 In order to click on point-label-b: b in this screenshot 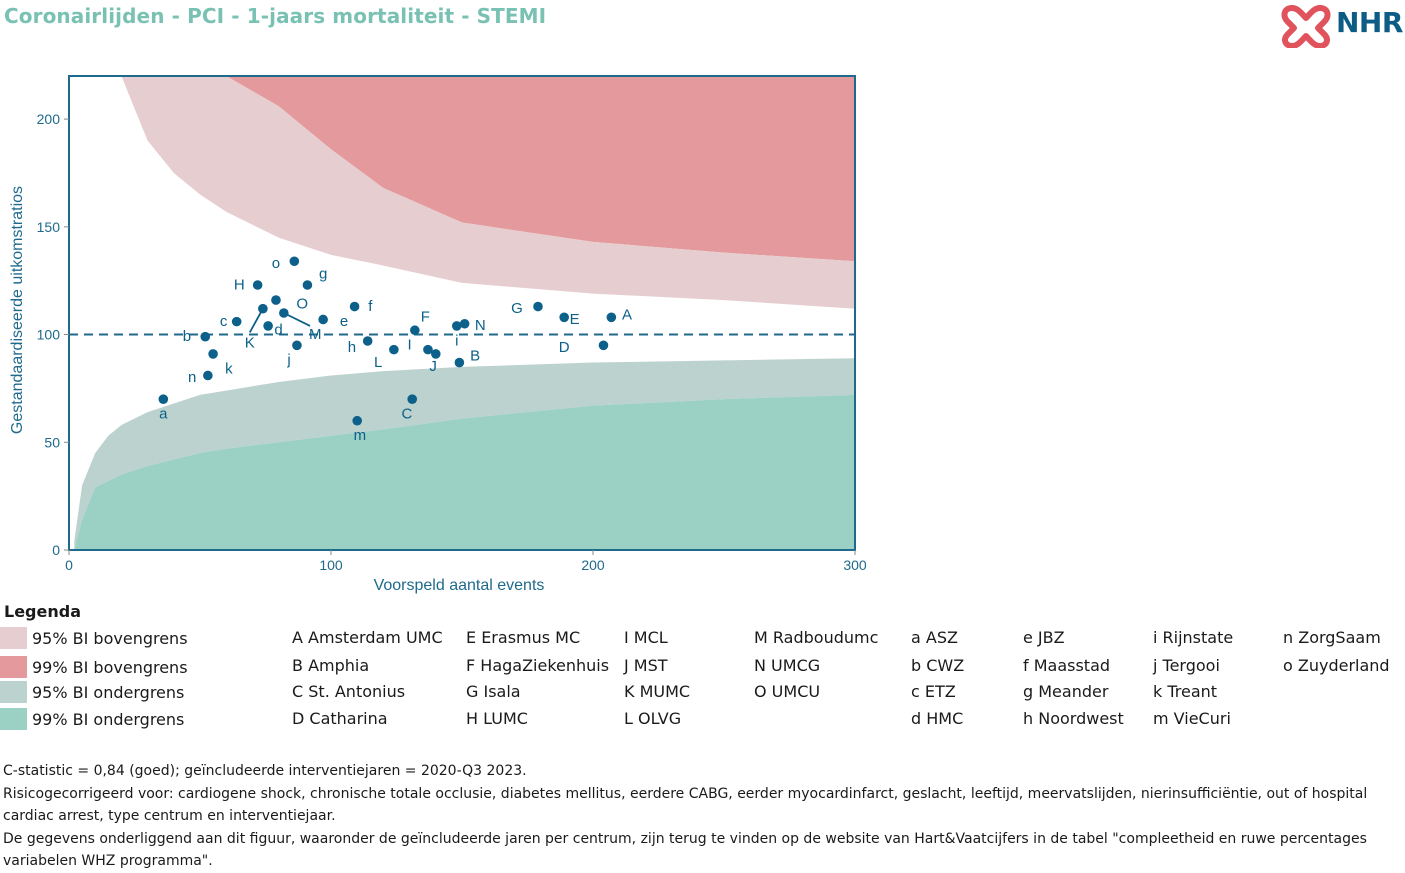, I will do `click(187, 336)`.